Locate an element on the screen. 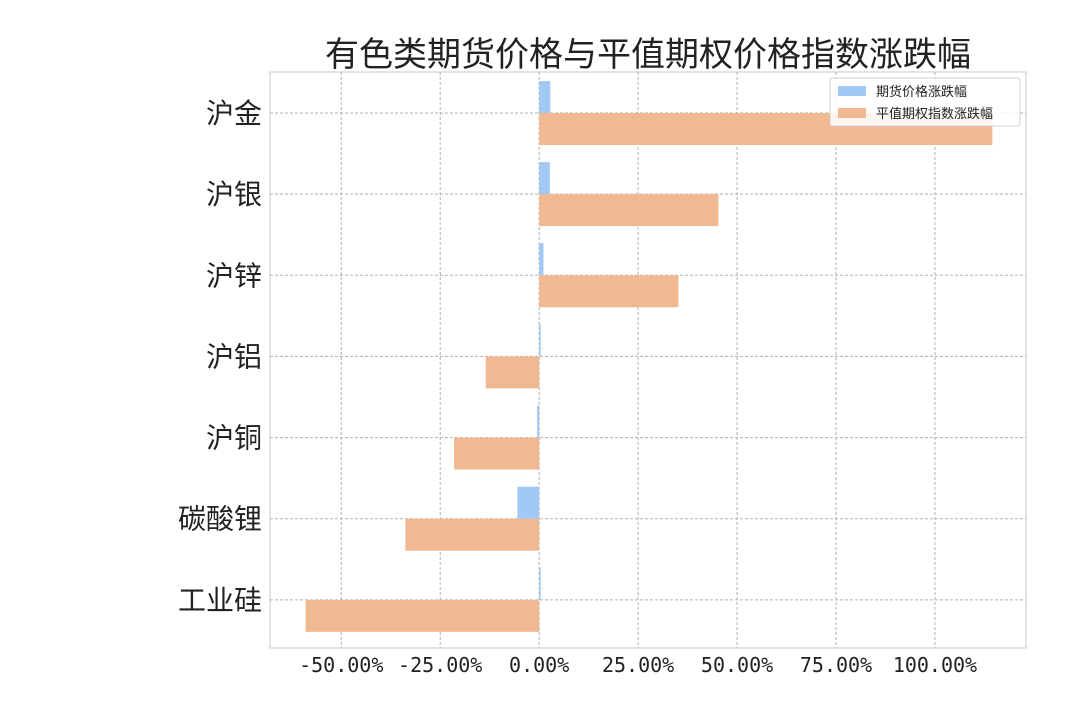  legend-label: 期货价格涨跌幅 is located at coordinates (921, 92).